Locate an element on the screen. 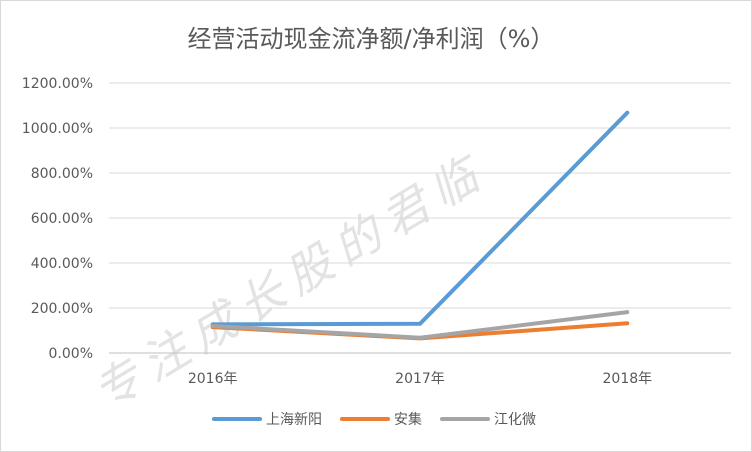  legend-label: 上海新阳 is located at coordinates (294, 420).